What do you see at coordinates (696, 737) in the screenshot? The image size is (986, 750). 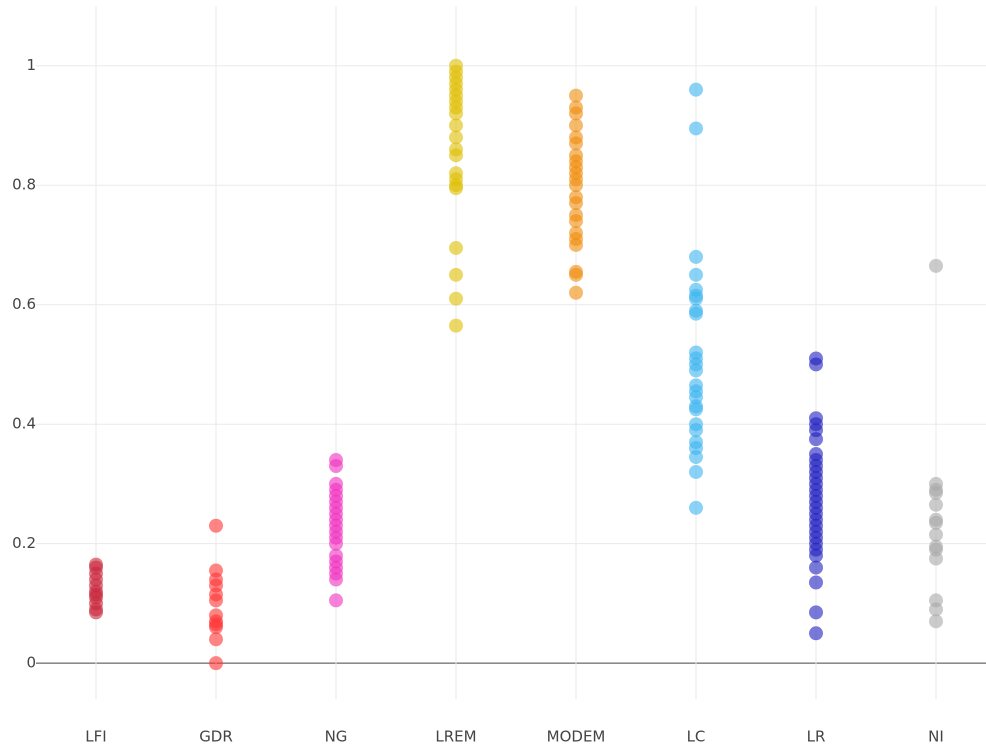 I see `x-tick-label: LC` at bounding box center [696, 737].